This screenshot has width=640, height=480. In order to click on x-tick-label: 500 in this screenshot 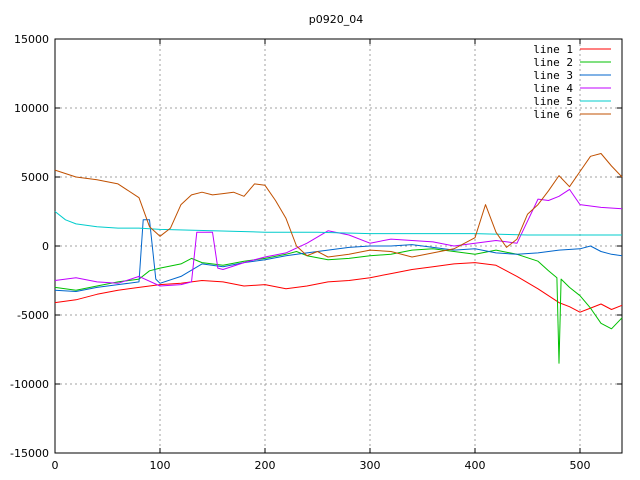, I will do `click(580, 465)`.